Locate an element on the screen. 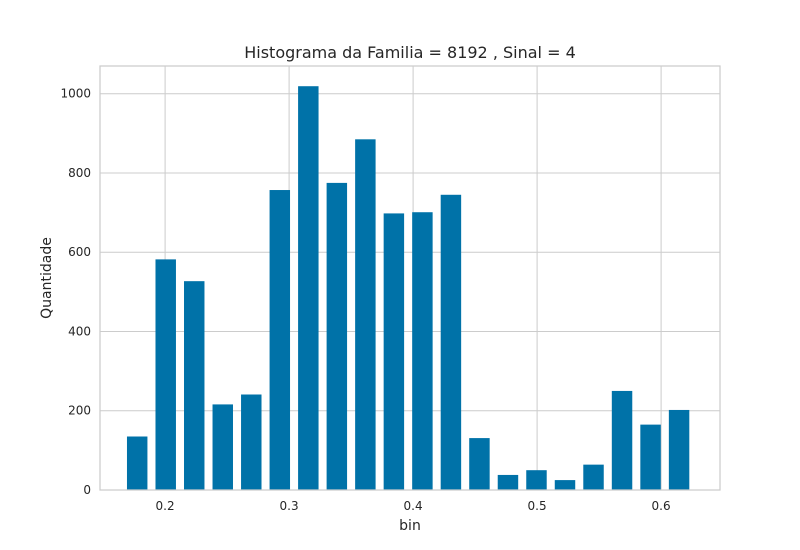 This screenshot has width=800, height=550. y-tick-labels: 0 200 400 600 800 1000 is located at coordinates (75, 292).